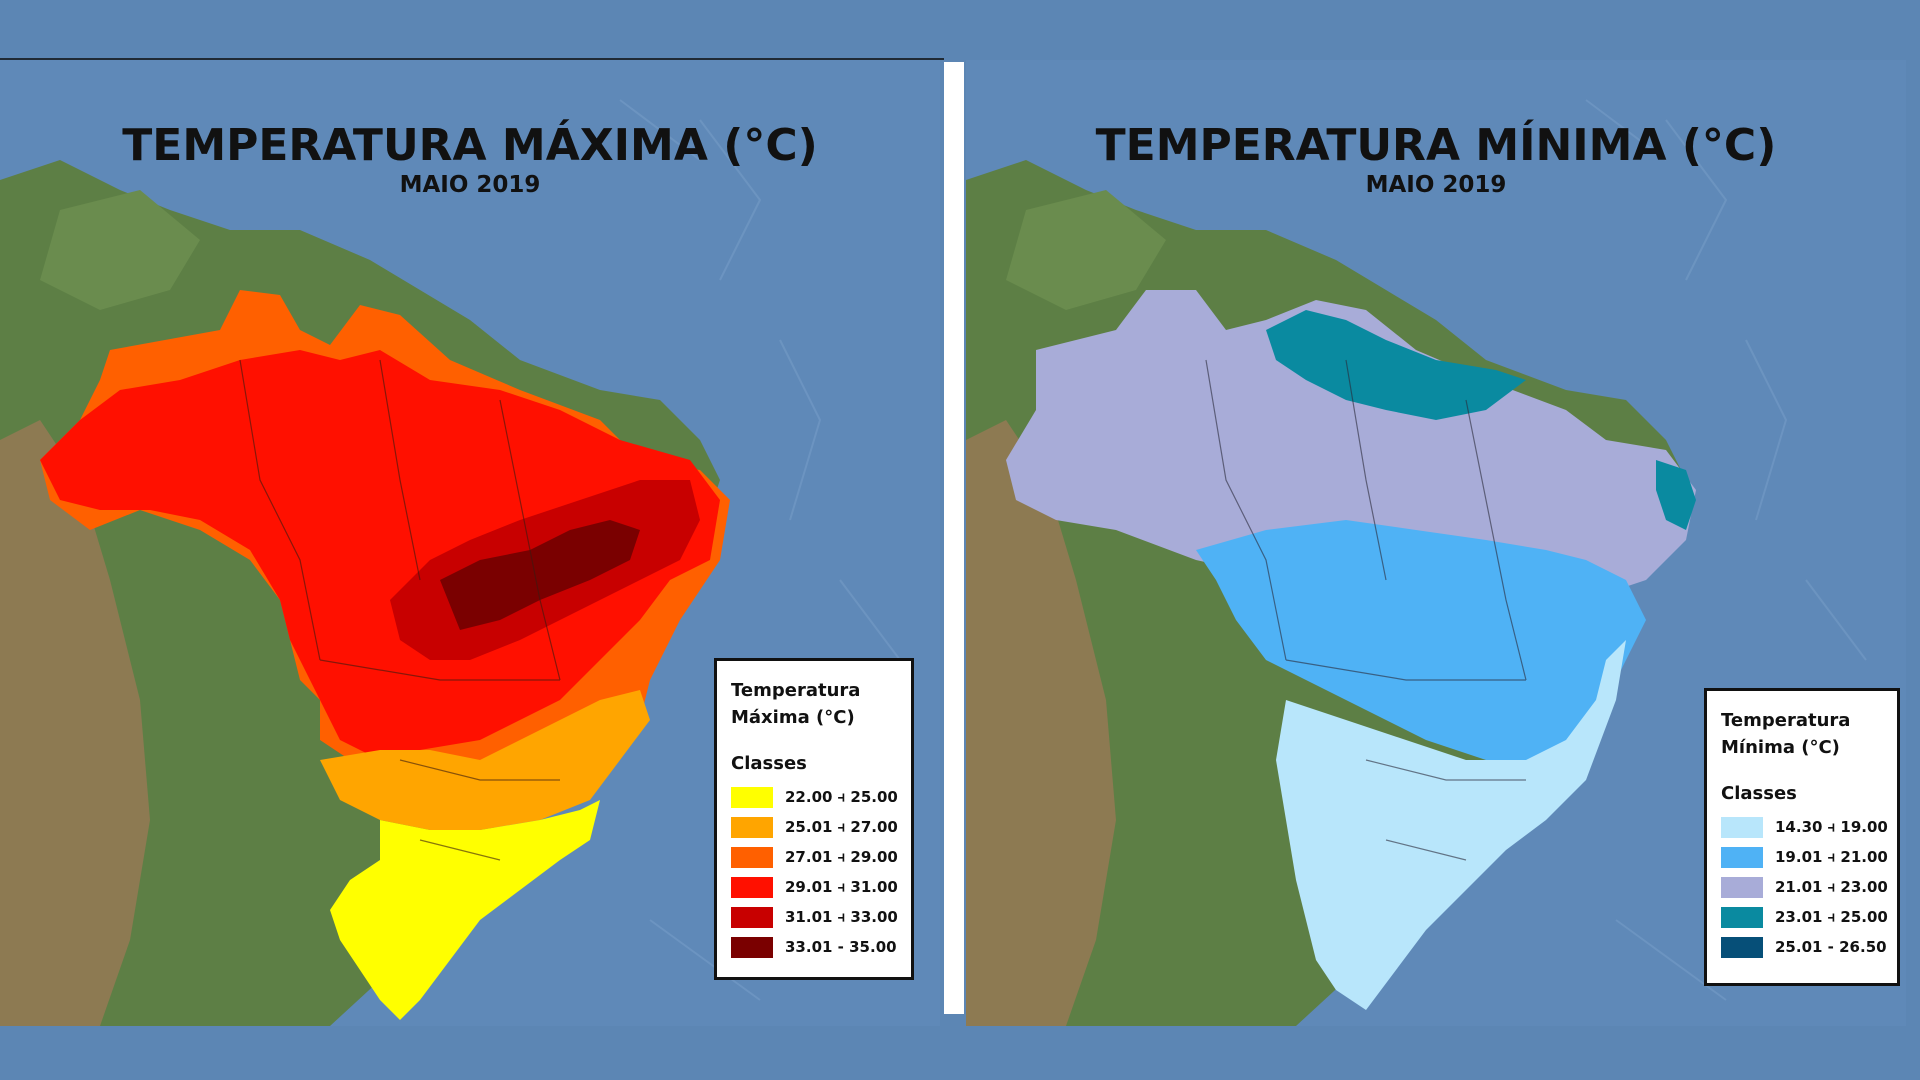 Image resolution: width=1920 pixels, height=1080 pixels. I want to click on legend-item: 25.01 - 26.50, so click(1804, 947).